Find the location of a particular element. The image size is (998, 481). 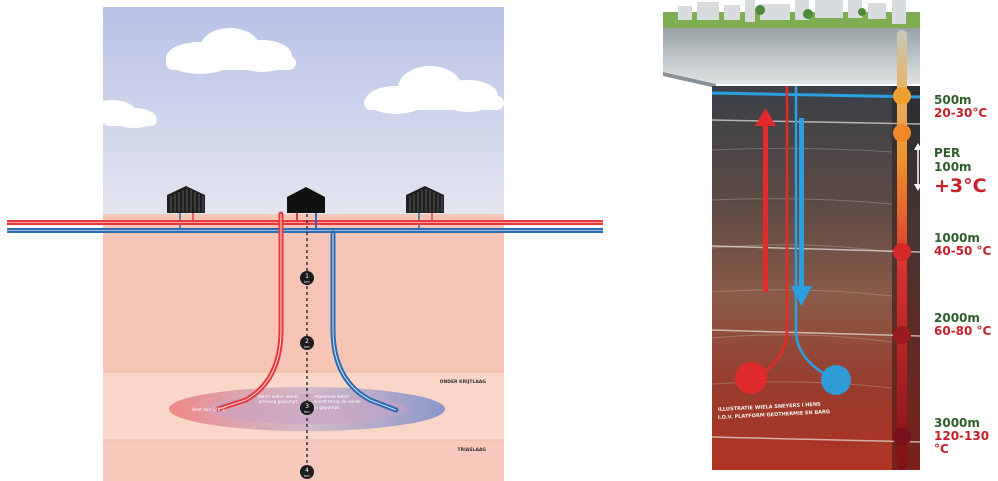

depth-marker-4: 4 km is located at coordinates (307, 472).